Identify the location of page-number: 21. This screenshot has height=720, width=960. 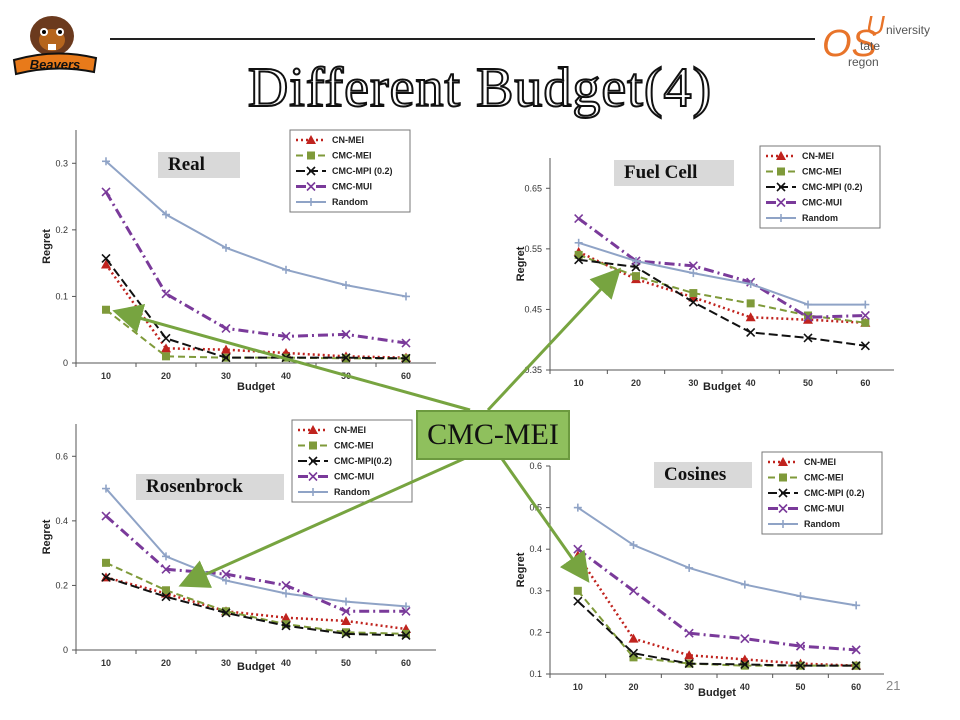
(893, 685).